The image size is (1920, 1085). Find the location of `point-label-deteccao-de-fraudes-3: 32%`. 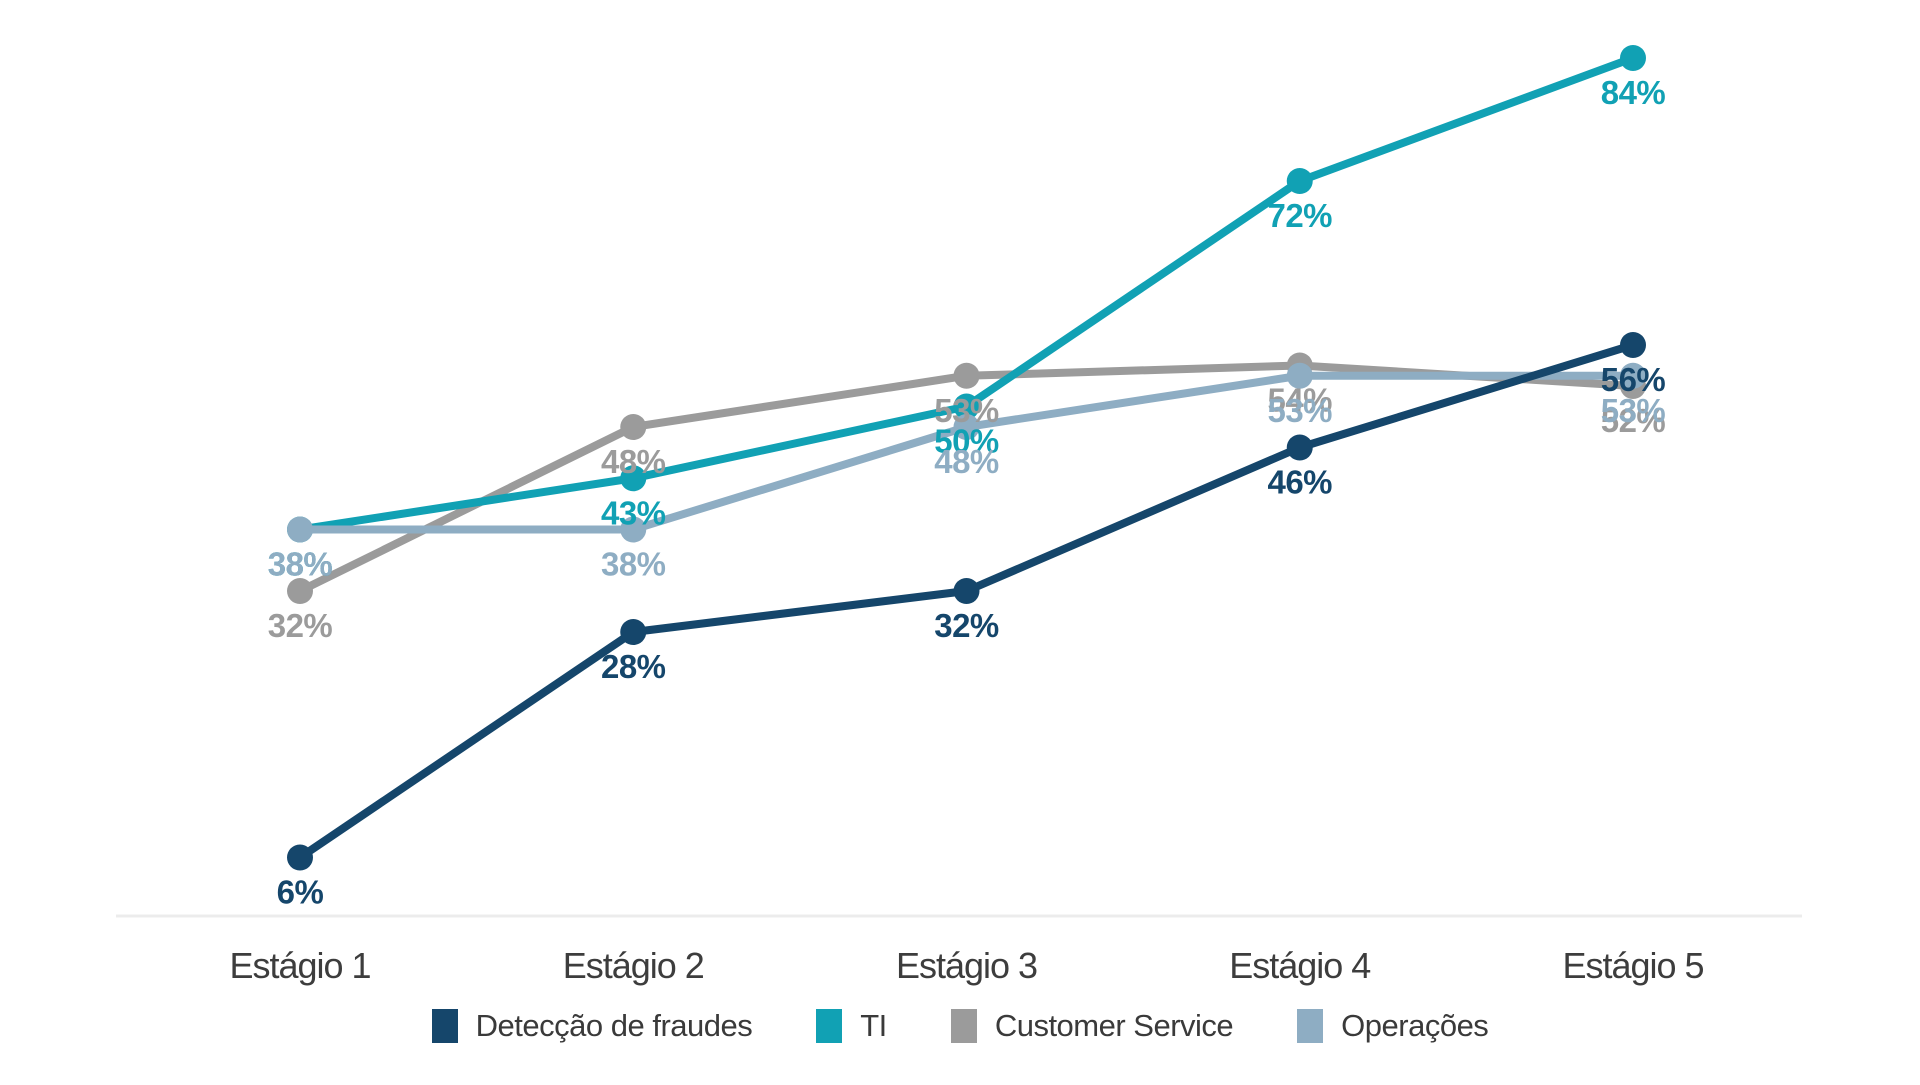

point-label-deteccao-de-fraudes-3: 32% is located at coordinates (966, 625).